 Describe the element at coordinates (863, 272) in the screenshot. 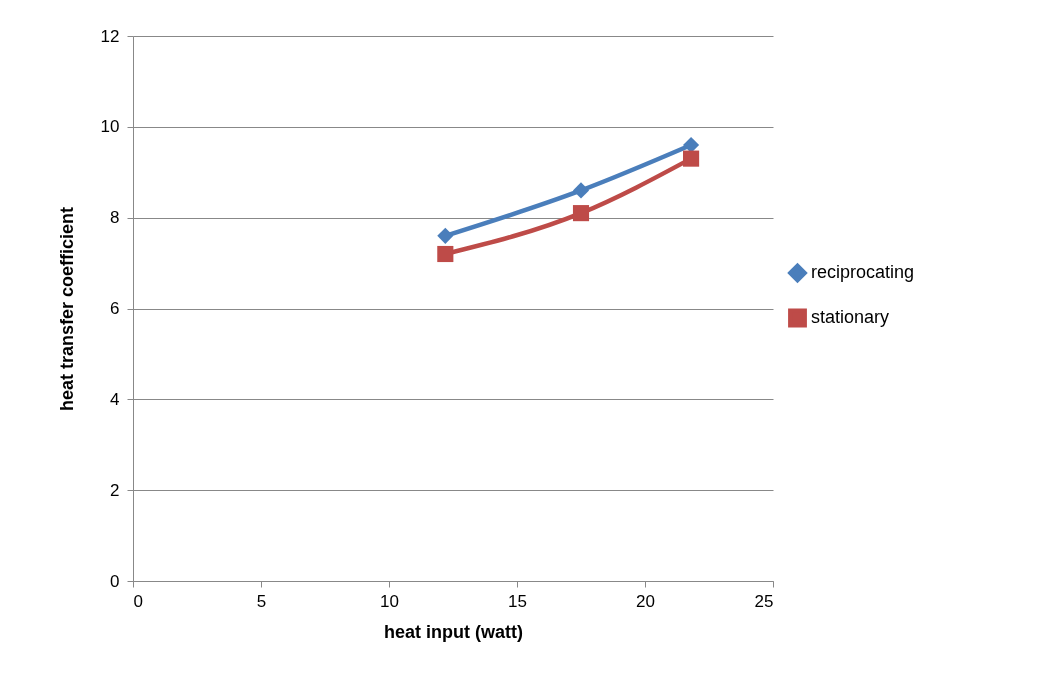

I see `legend-label: reciprocating` at that location.